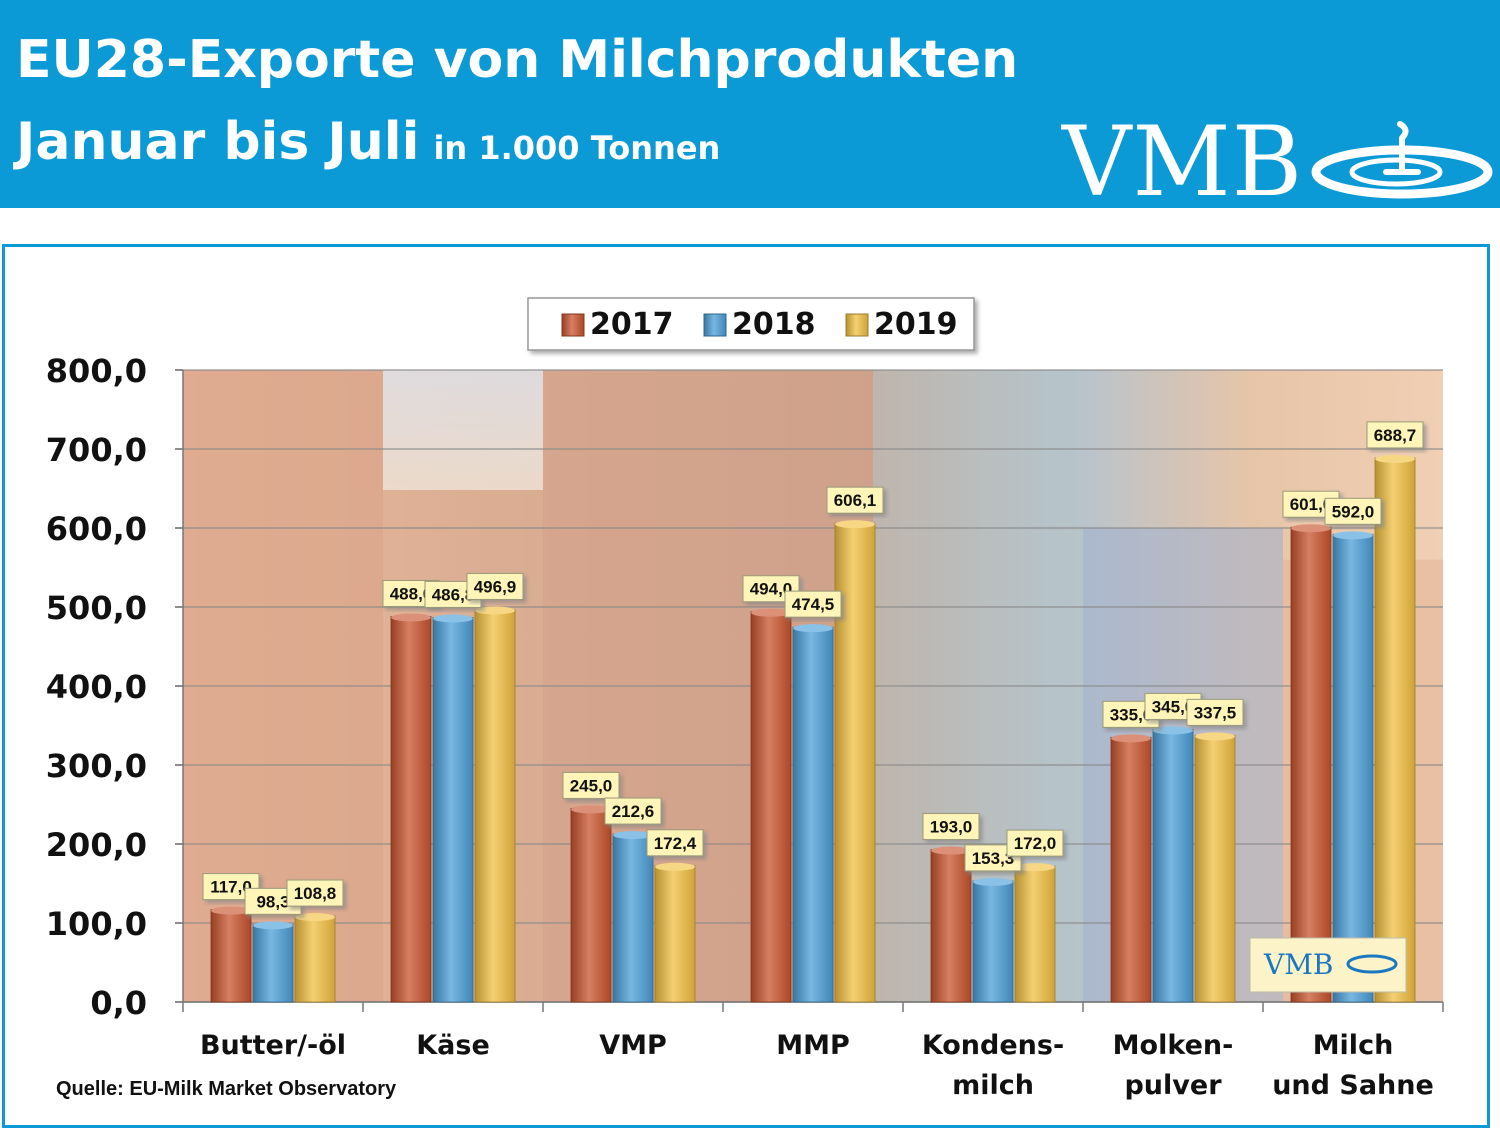  Describe the element at coordinates (916, 324) in the screenshot. I see `legend-label: 2019` at that location.